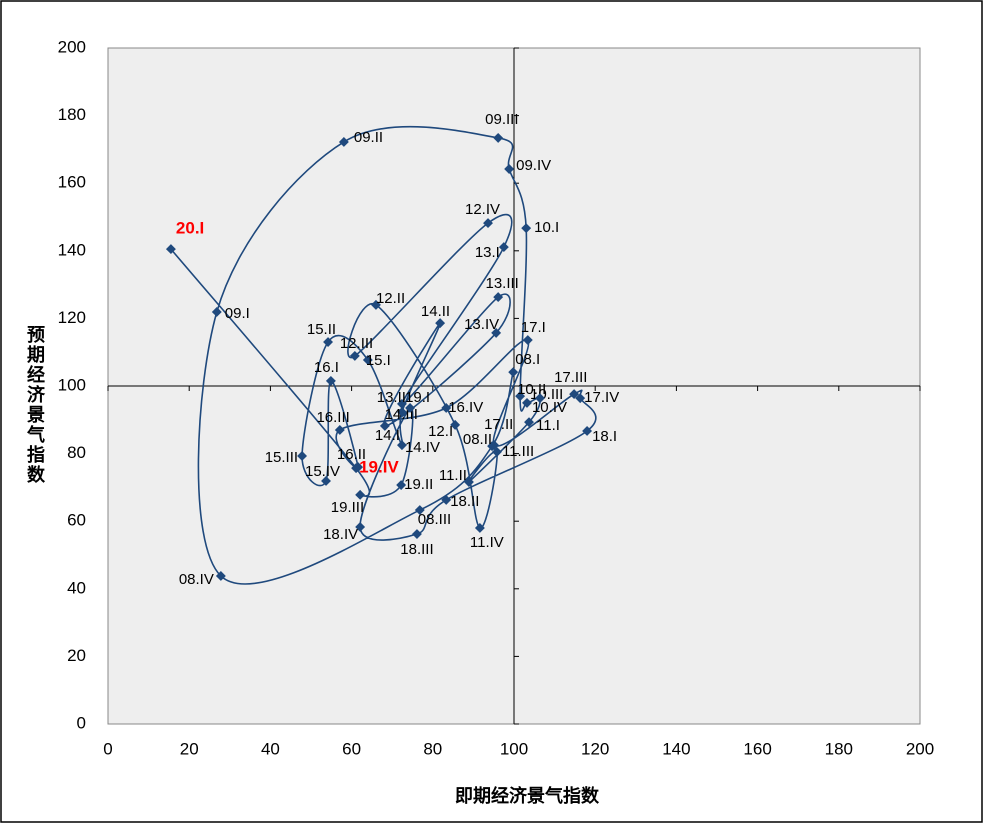 The width and height of the screenshot is (984, 824). What do you see at coordinates (435, 311) in the screenshot?
I see `point-label: 14.II` at bounding box center [435, 311].